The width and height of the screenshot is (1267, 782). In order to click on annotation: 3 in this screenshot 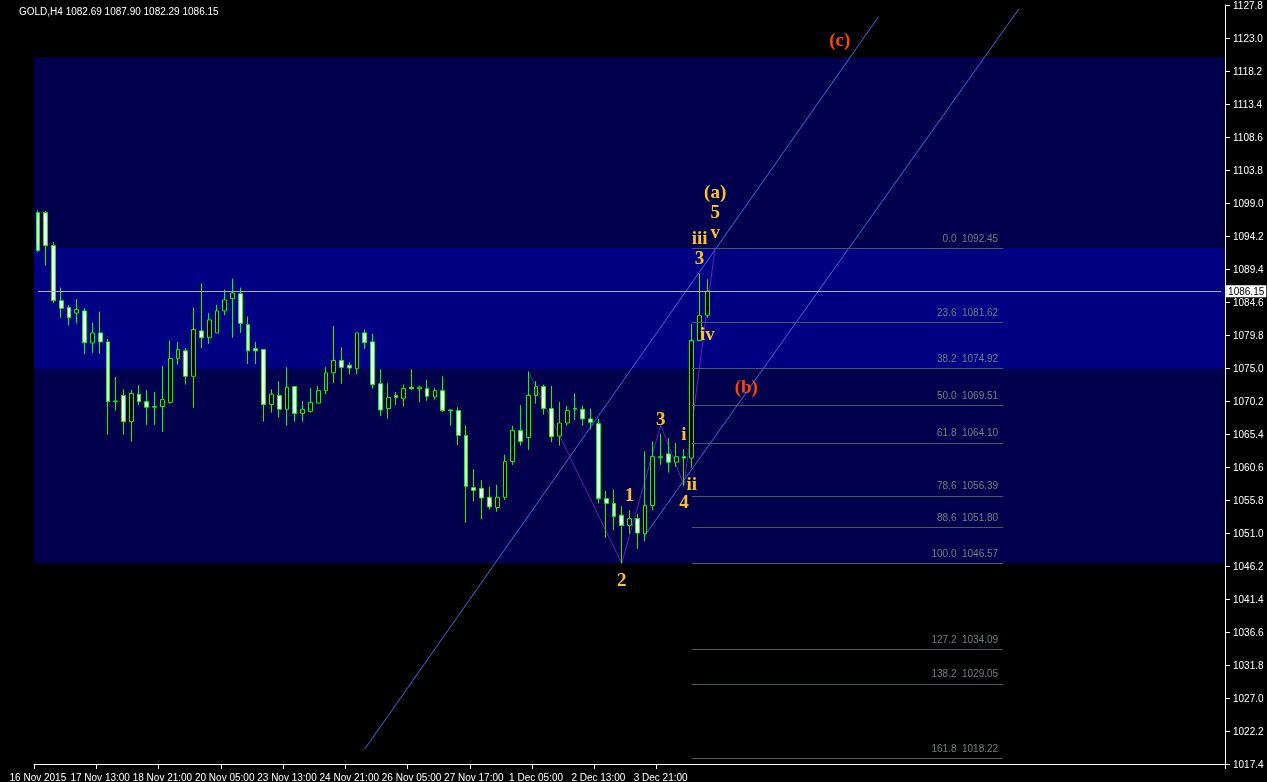, I will do `click(660, 418)`.